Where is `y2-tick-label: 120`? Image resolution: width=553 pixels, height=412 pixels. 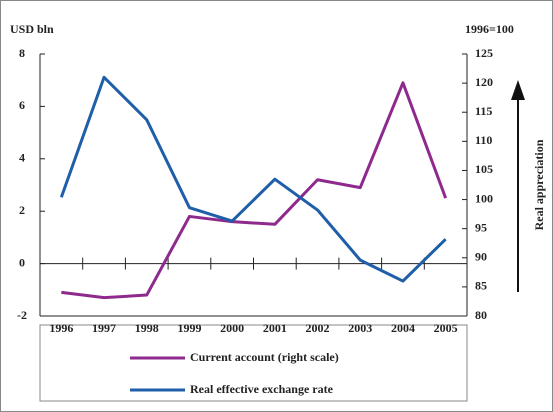 y2-tick-label: 120 is located at coordinates (484, 82).